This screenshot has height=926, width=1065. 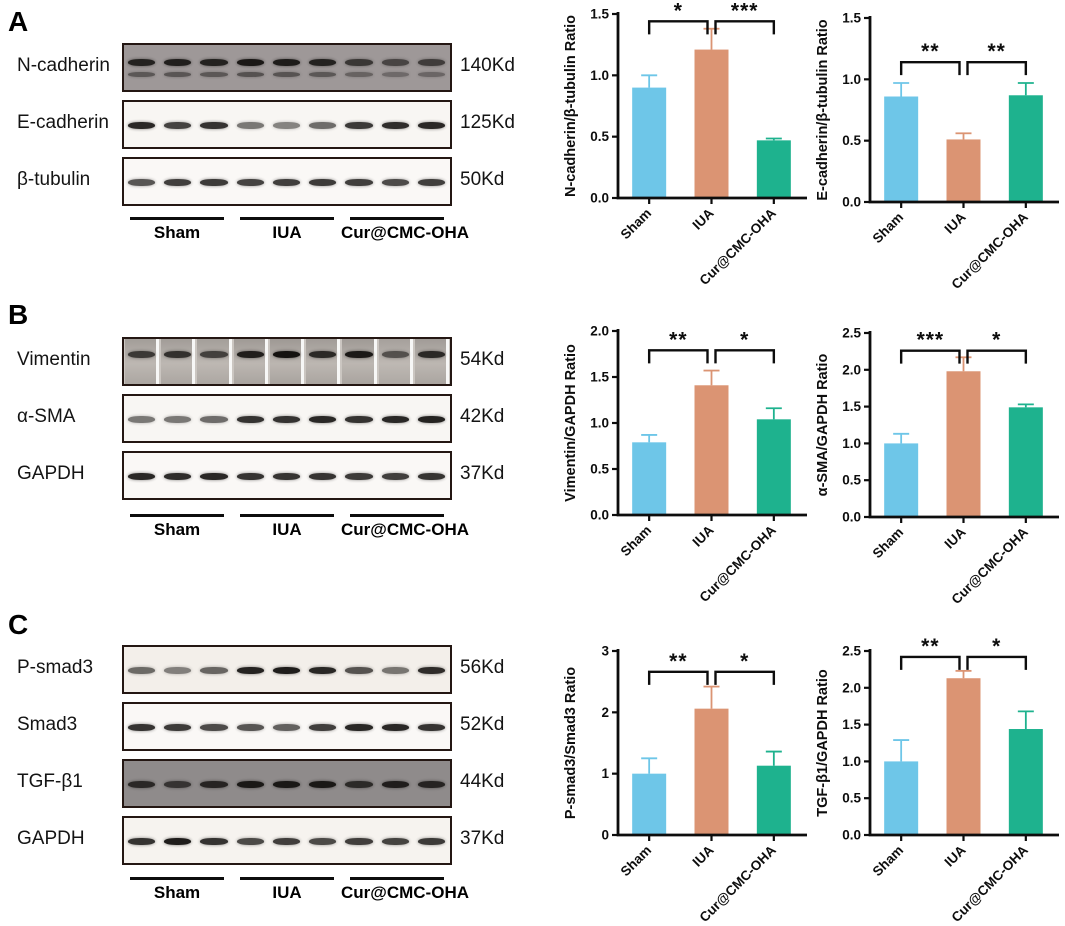 What do you see at coordinates (482, 359) in the screenshot?
I see `molecular-weight-label: 54Kd` at bounding box center [482, 359].